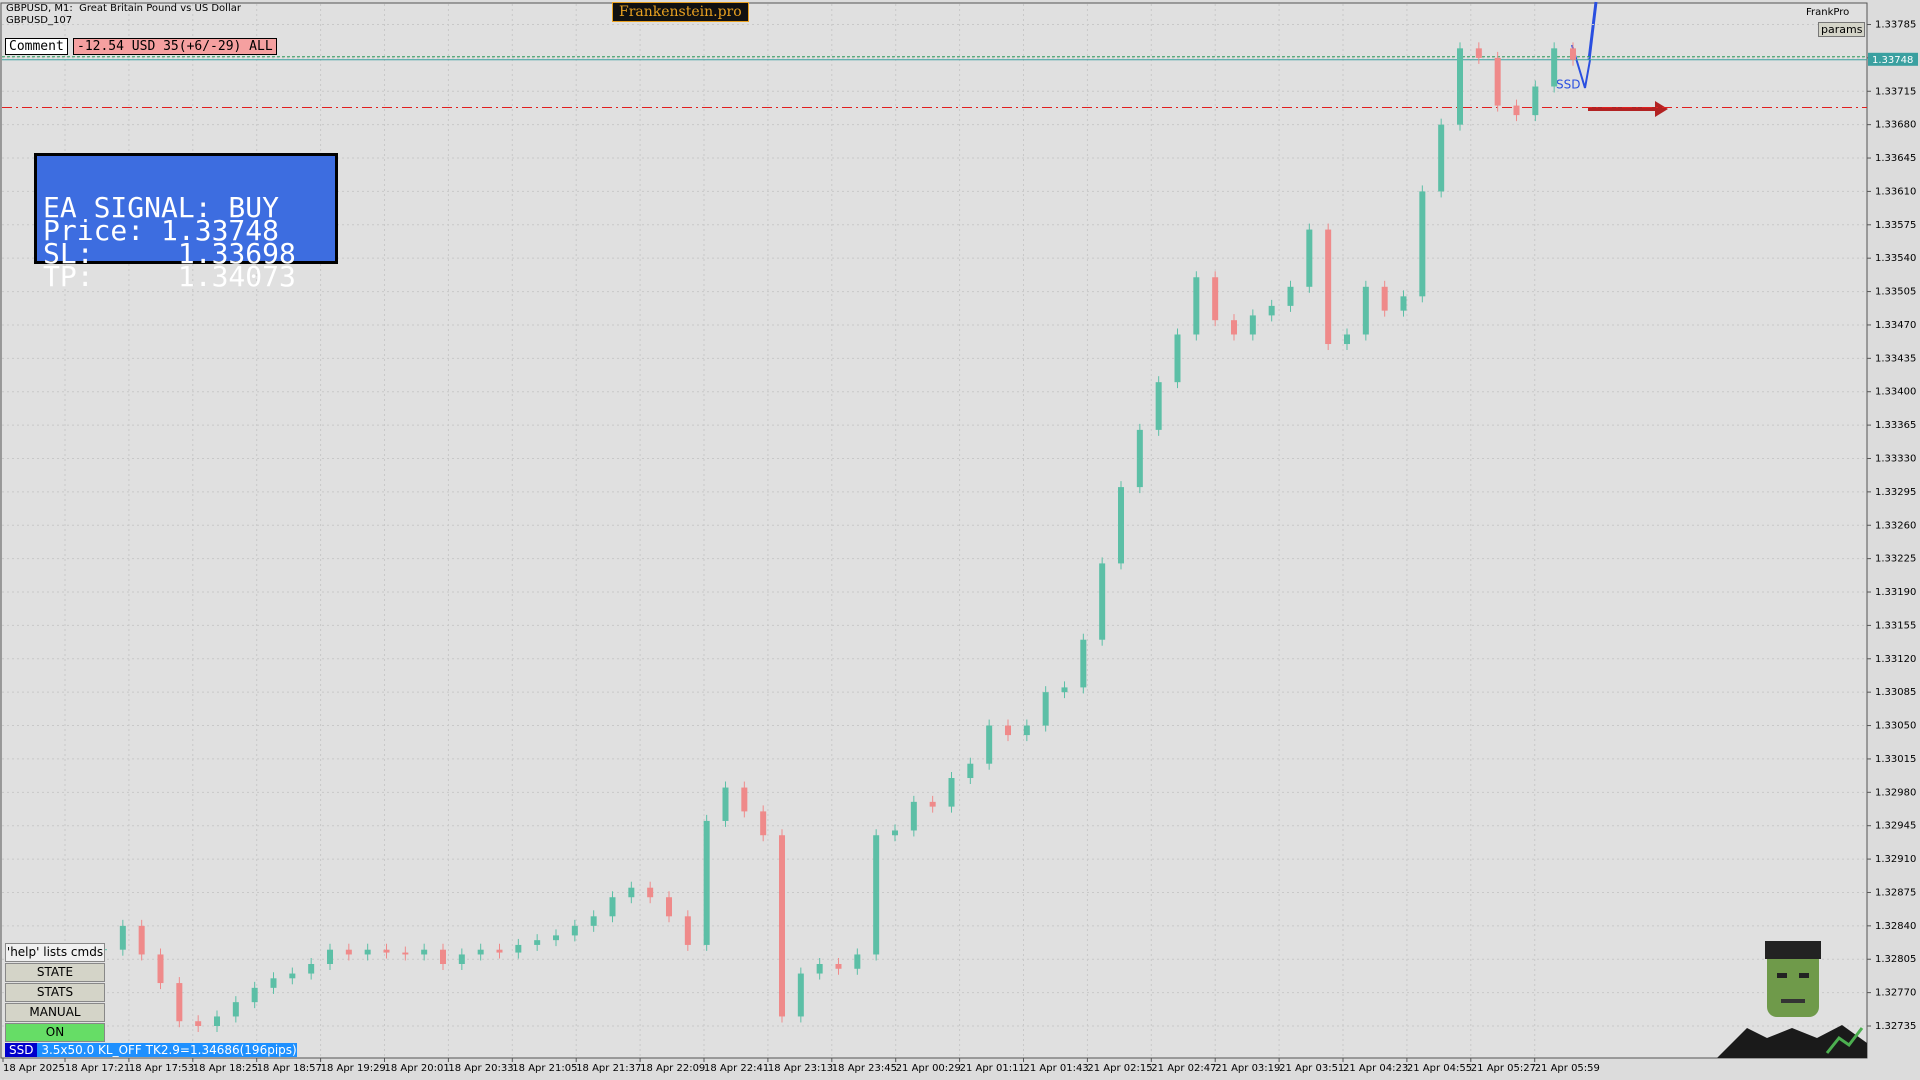 The height and width of the screenshot is (1080, 1920). I want to click on params-button: params, so click(1842, 29).